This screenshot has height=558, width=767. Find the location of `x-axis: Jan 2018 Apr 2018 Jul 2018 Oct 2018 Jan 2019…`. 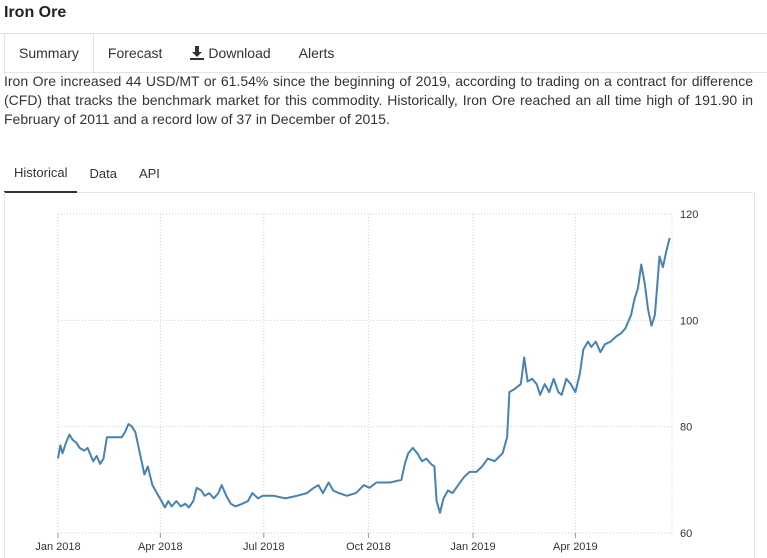

x-axis: Jan 2018 Apr 2018 Jul 2018 Oct 2018 Jan 2019… is located at coordinates (316, 547).